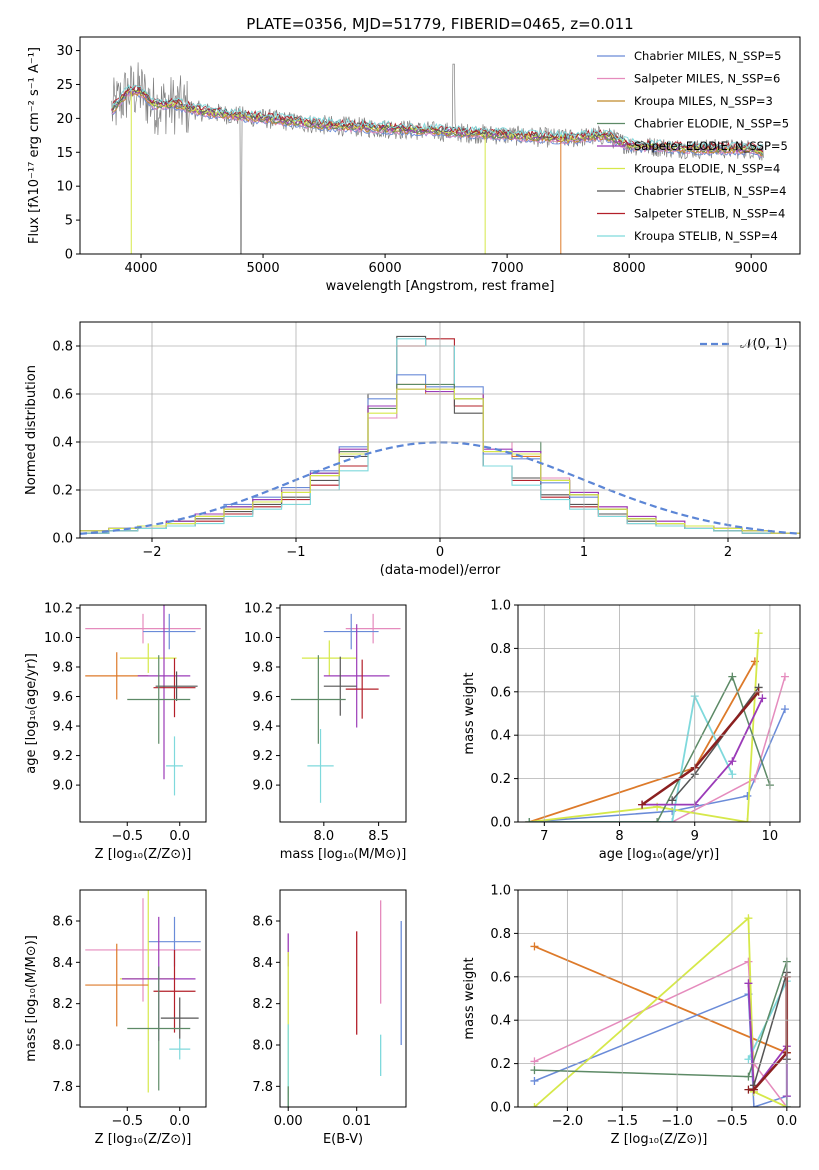  What do you see at coordinates (64, 187) in the screenshot?
I see `y-tick-label: 10` at bounding box center [64, 187].